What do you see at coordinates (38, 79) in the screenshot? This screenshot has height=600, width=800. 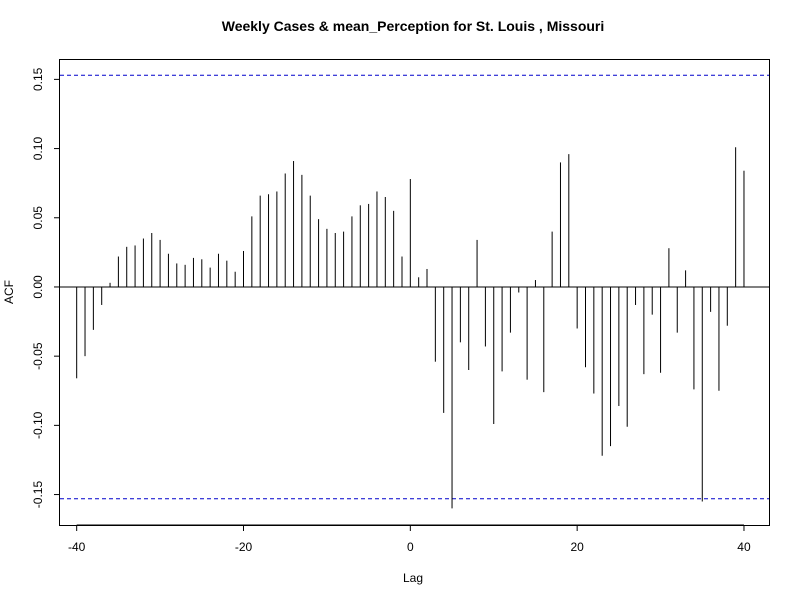 I see `y-tick-label: 0.15` at bounding box center [38, 79].